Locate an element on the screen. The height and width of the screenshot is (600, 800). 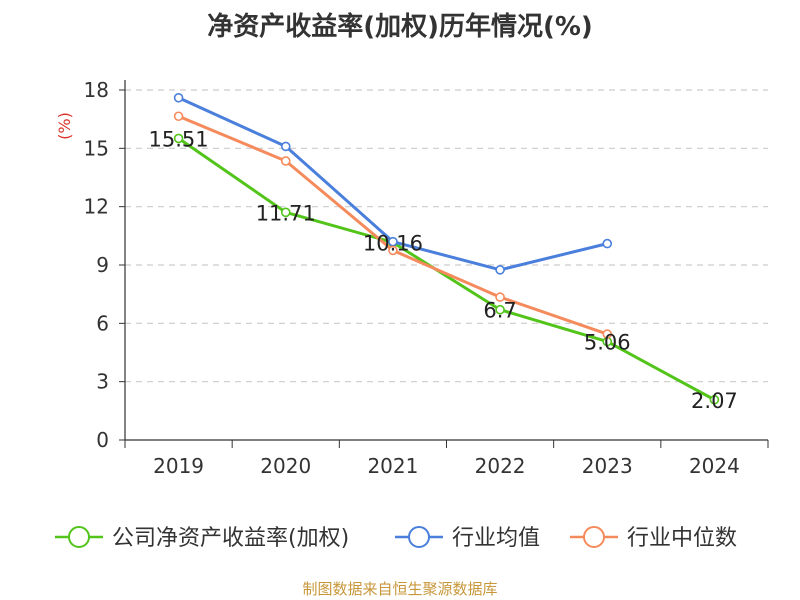
data-label: 2.07 is located at coordinates (714, 401).